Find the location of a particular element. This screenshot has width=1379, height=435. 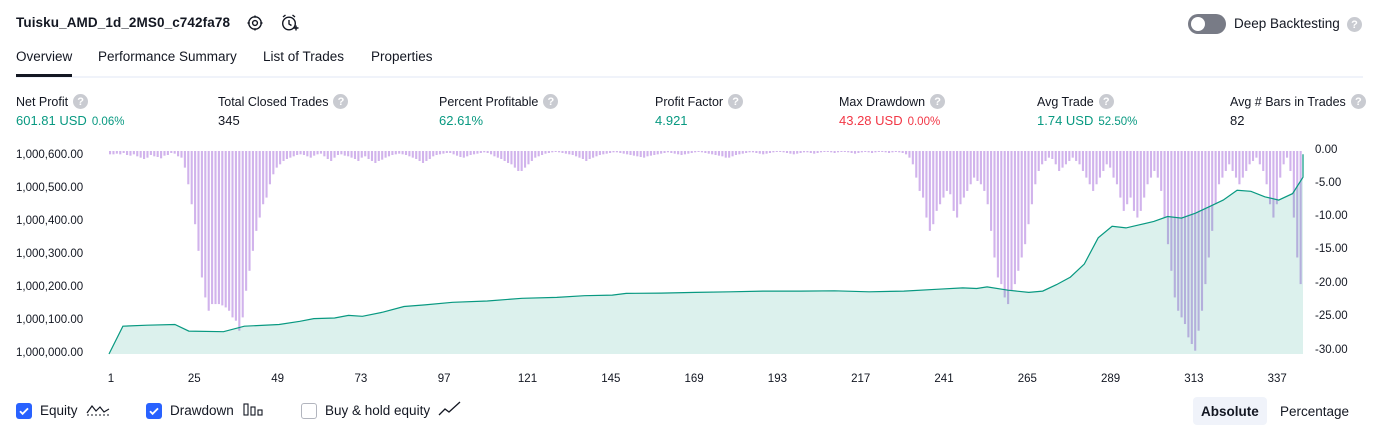

total-closed-trades-help-icon: ? is located at coordinates (341, 101).